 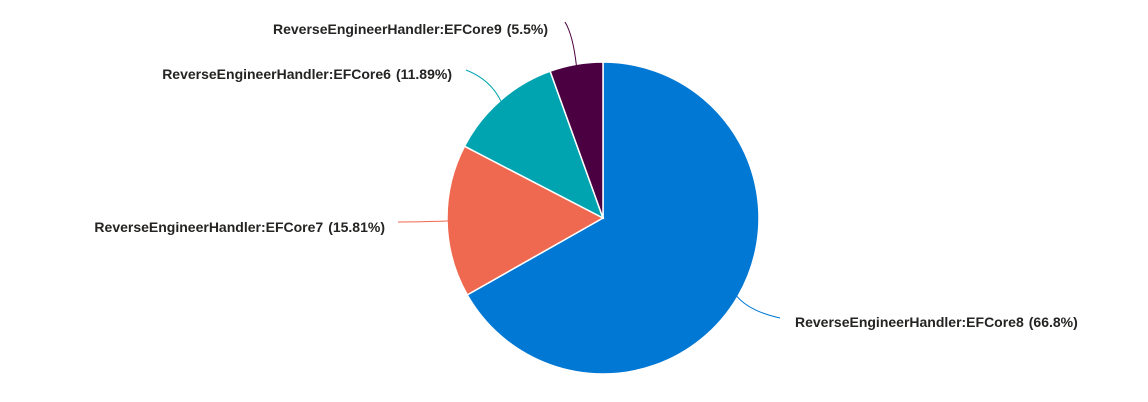 I want to click on slice-category: ReverseEngineerHandler:EFCore9, so click(x=387, y=29).